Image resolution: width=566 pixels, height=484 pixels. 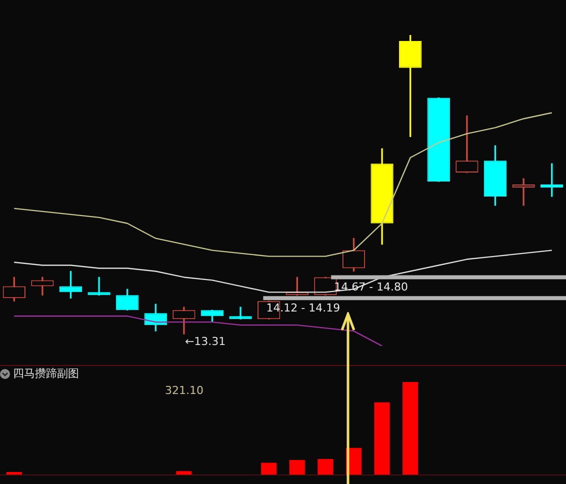 What do you see at coordinates (205, 341) in the screenshot?
I see `text: ←13.31` at bounding box center [205, 341].